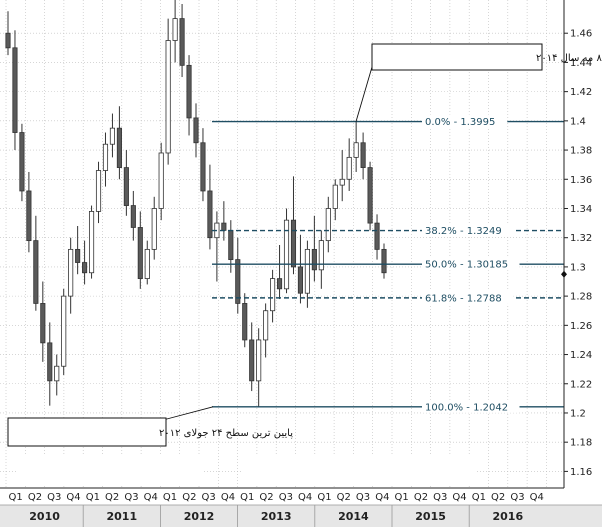 The width and height of the screenshot is (602, 527). What do you see at coordinates (463, 298) in the screenshot?
I see `fibonacci-label: 61.8% - 1.2788` at bounding box center [463, 298].